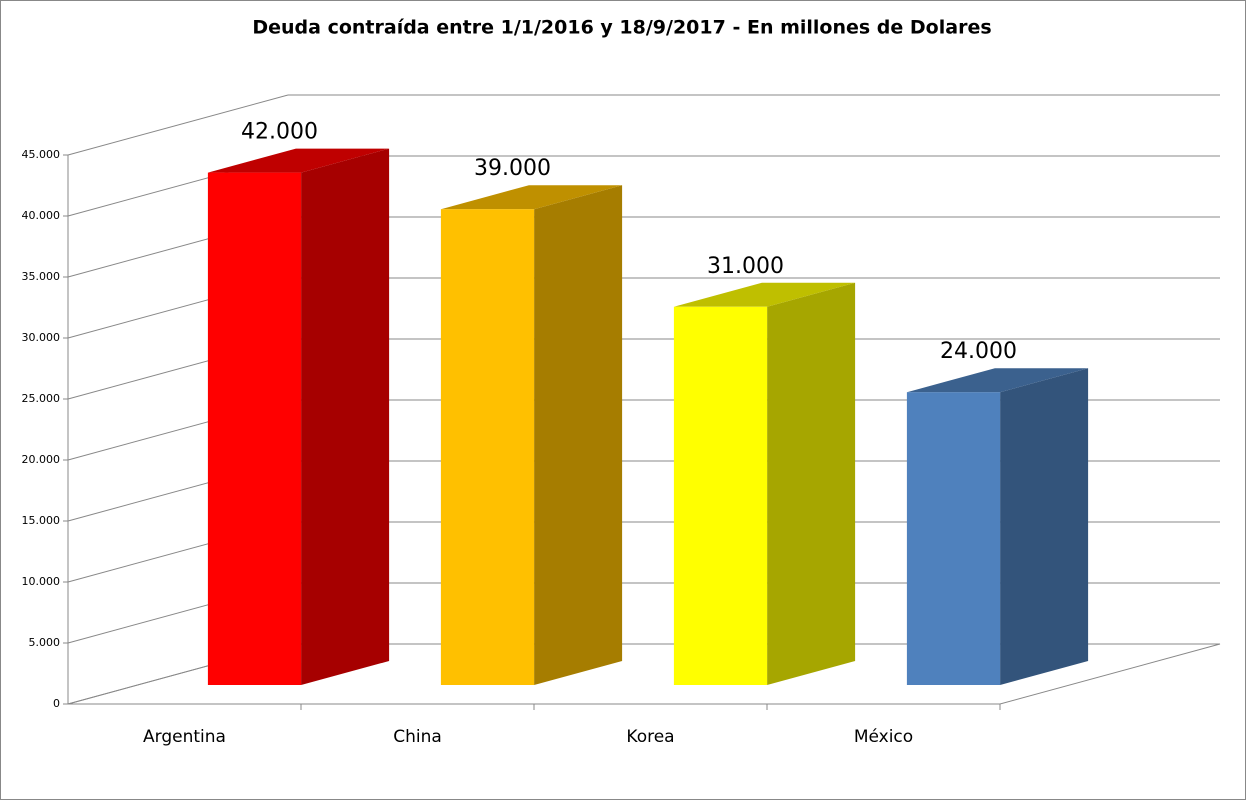  I want to click on y-tick-label: 15.000, so click(41, 520).